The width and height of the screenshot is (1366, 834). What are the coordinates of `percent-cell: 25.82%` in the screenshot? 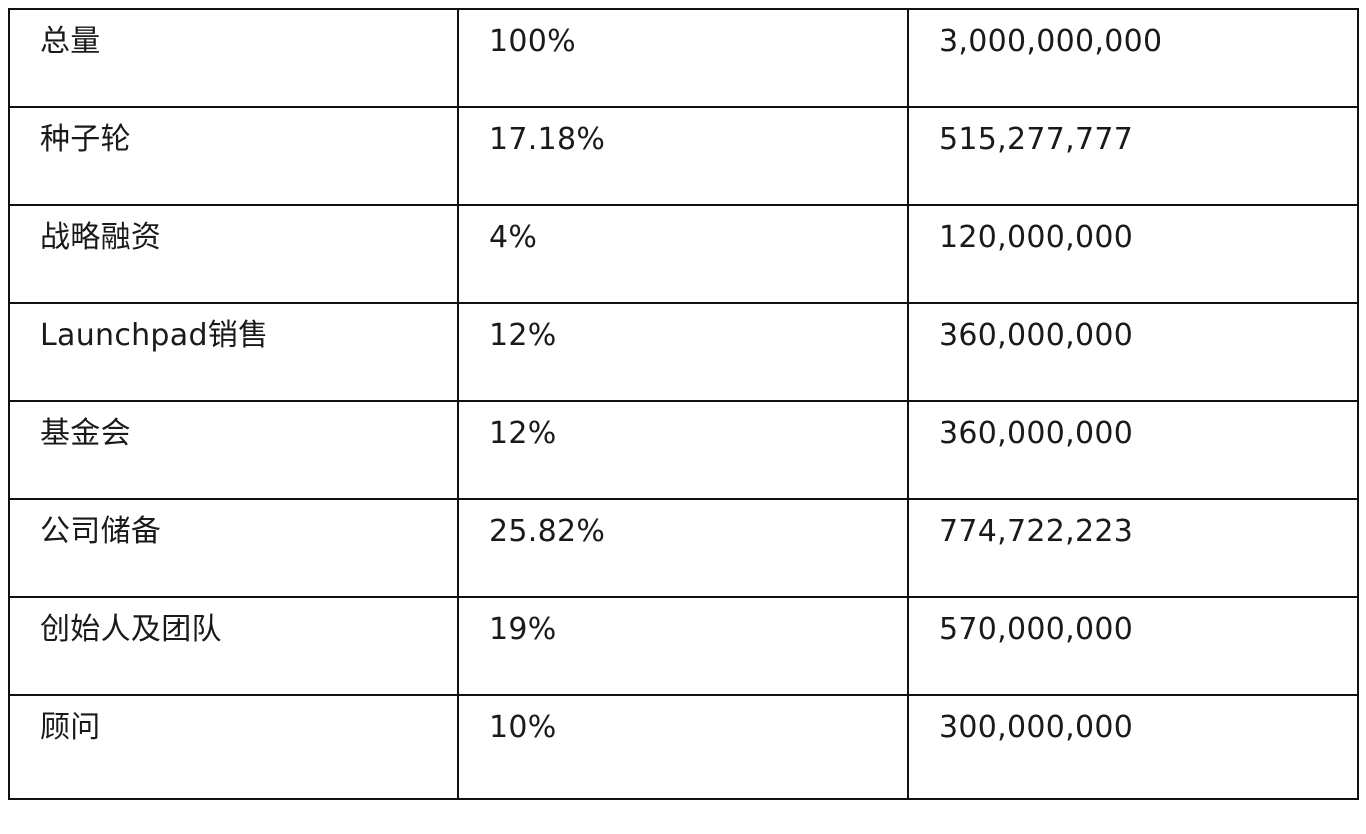 It's located at (683, 548).